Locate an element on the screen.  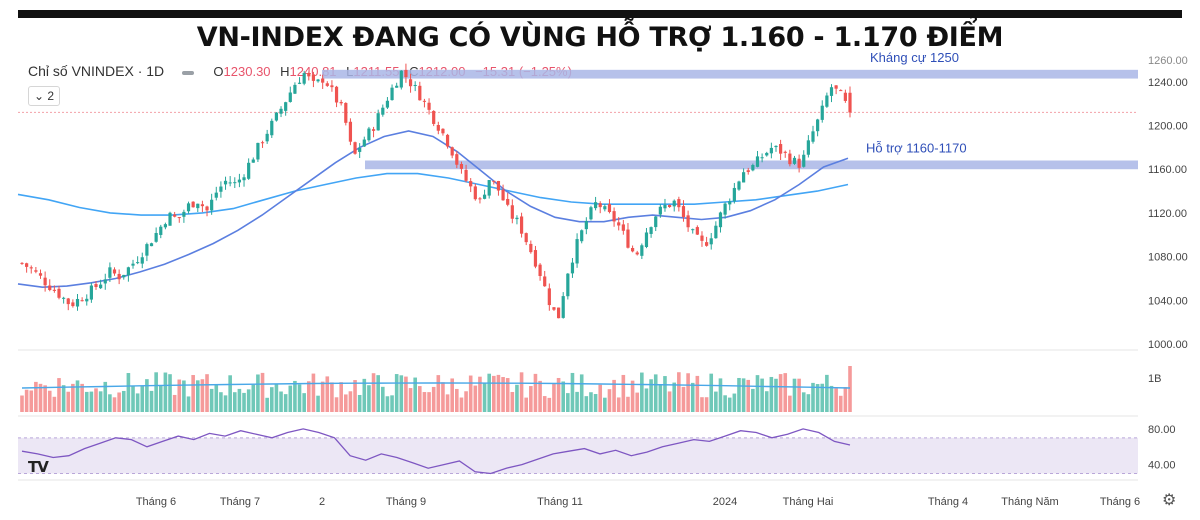
gear-icon: ⚙ is located at coordinates (1169, 500).